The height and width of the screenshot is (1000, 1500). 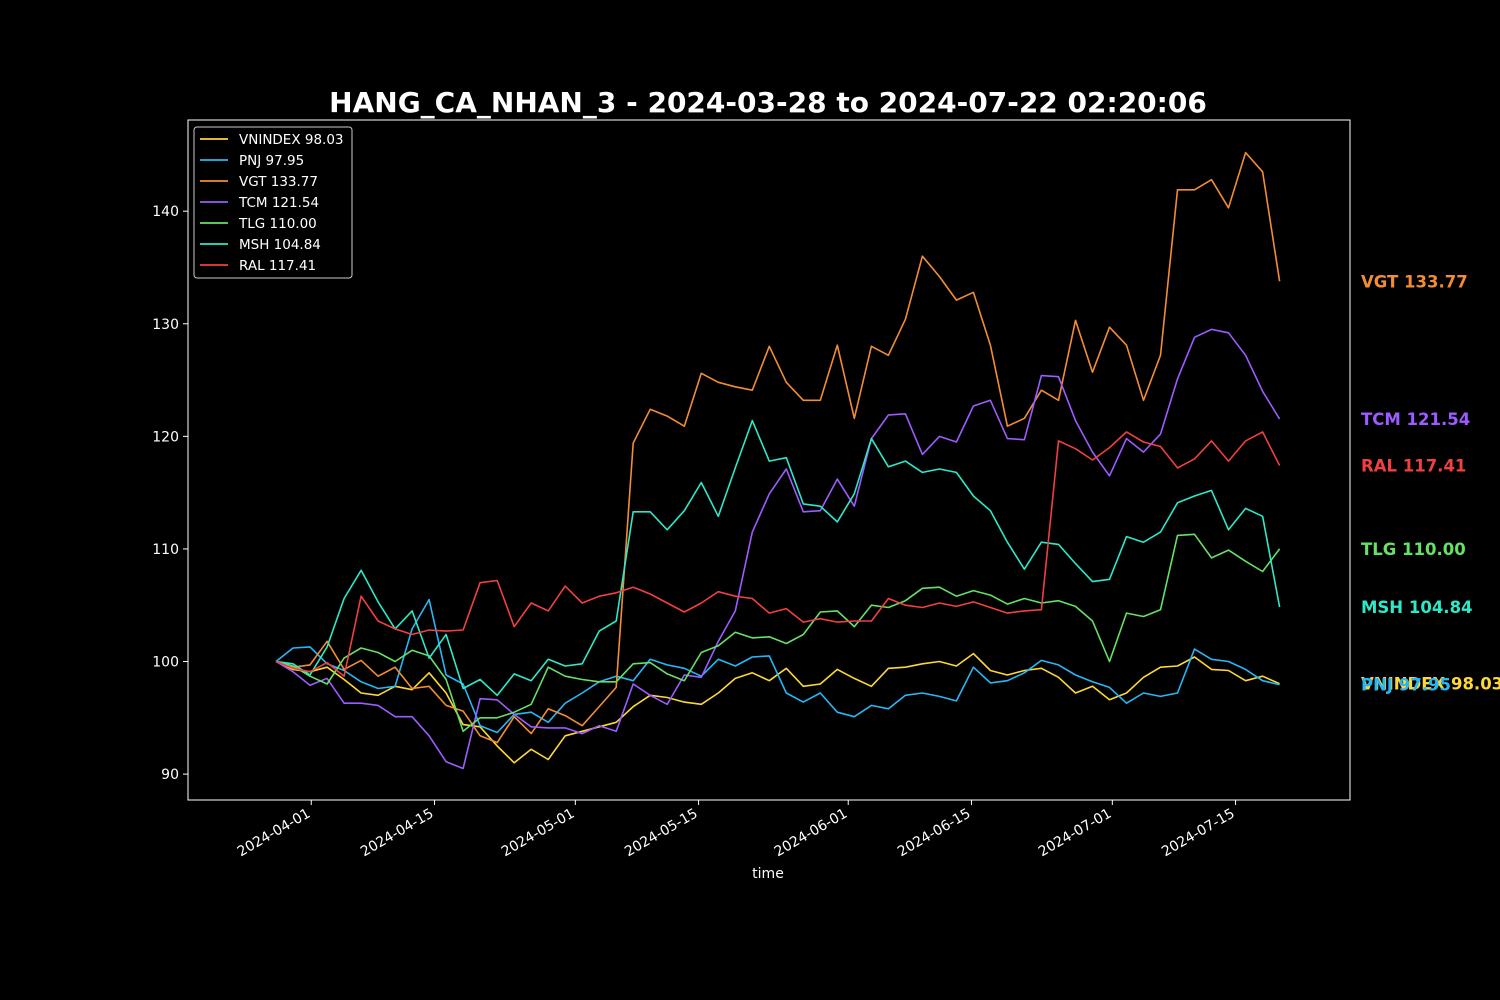 What do you see at coordinates (271, 161) in the screenshot?
I see `legend-label-pnj: PNJ 97.95` at bounding box center [271, 161].